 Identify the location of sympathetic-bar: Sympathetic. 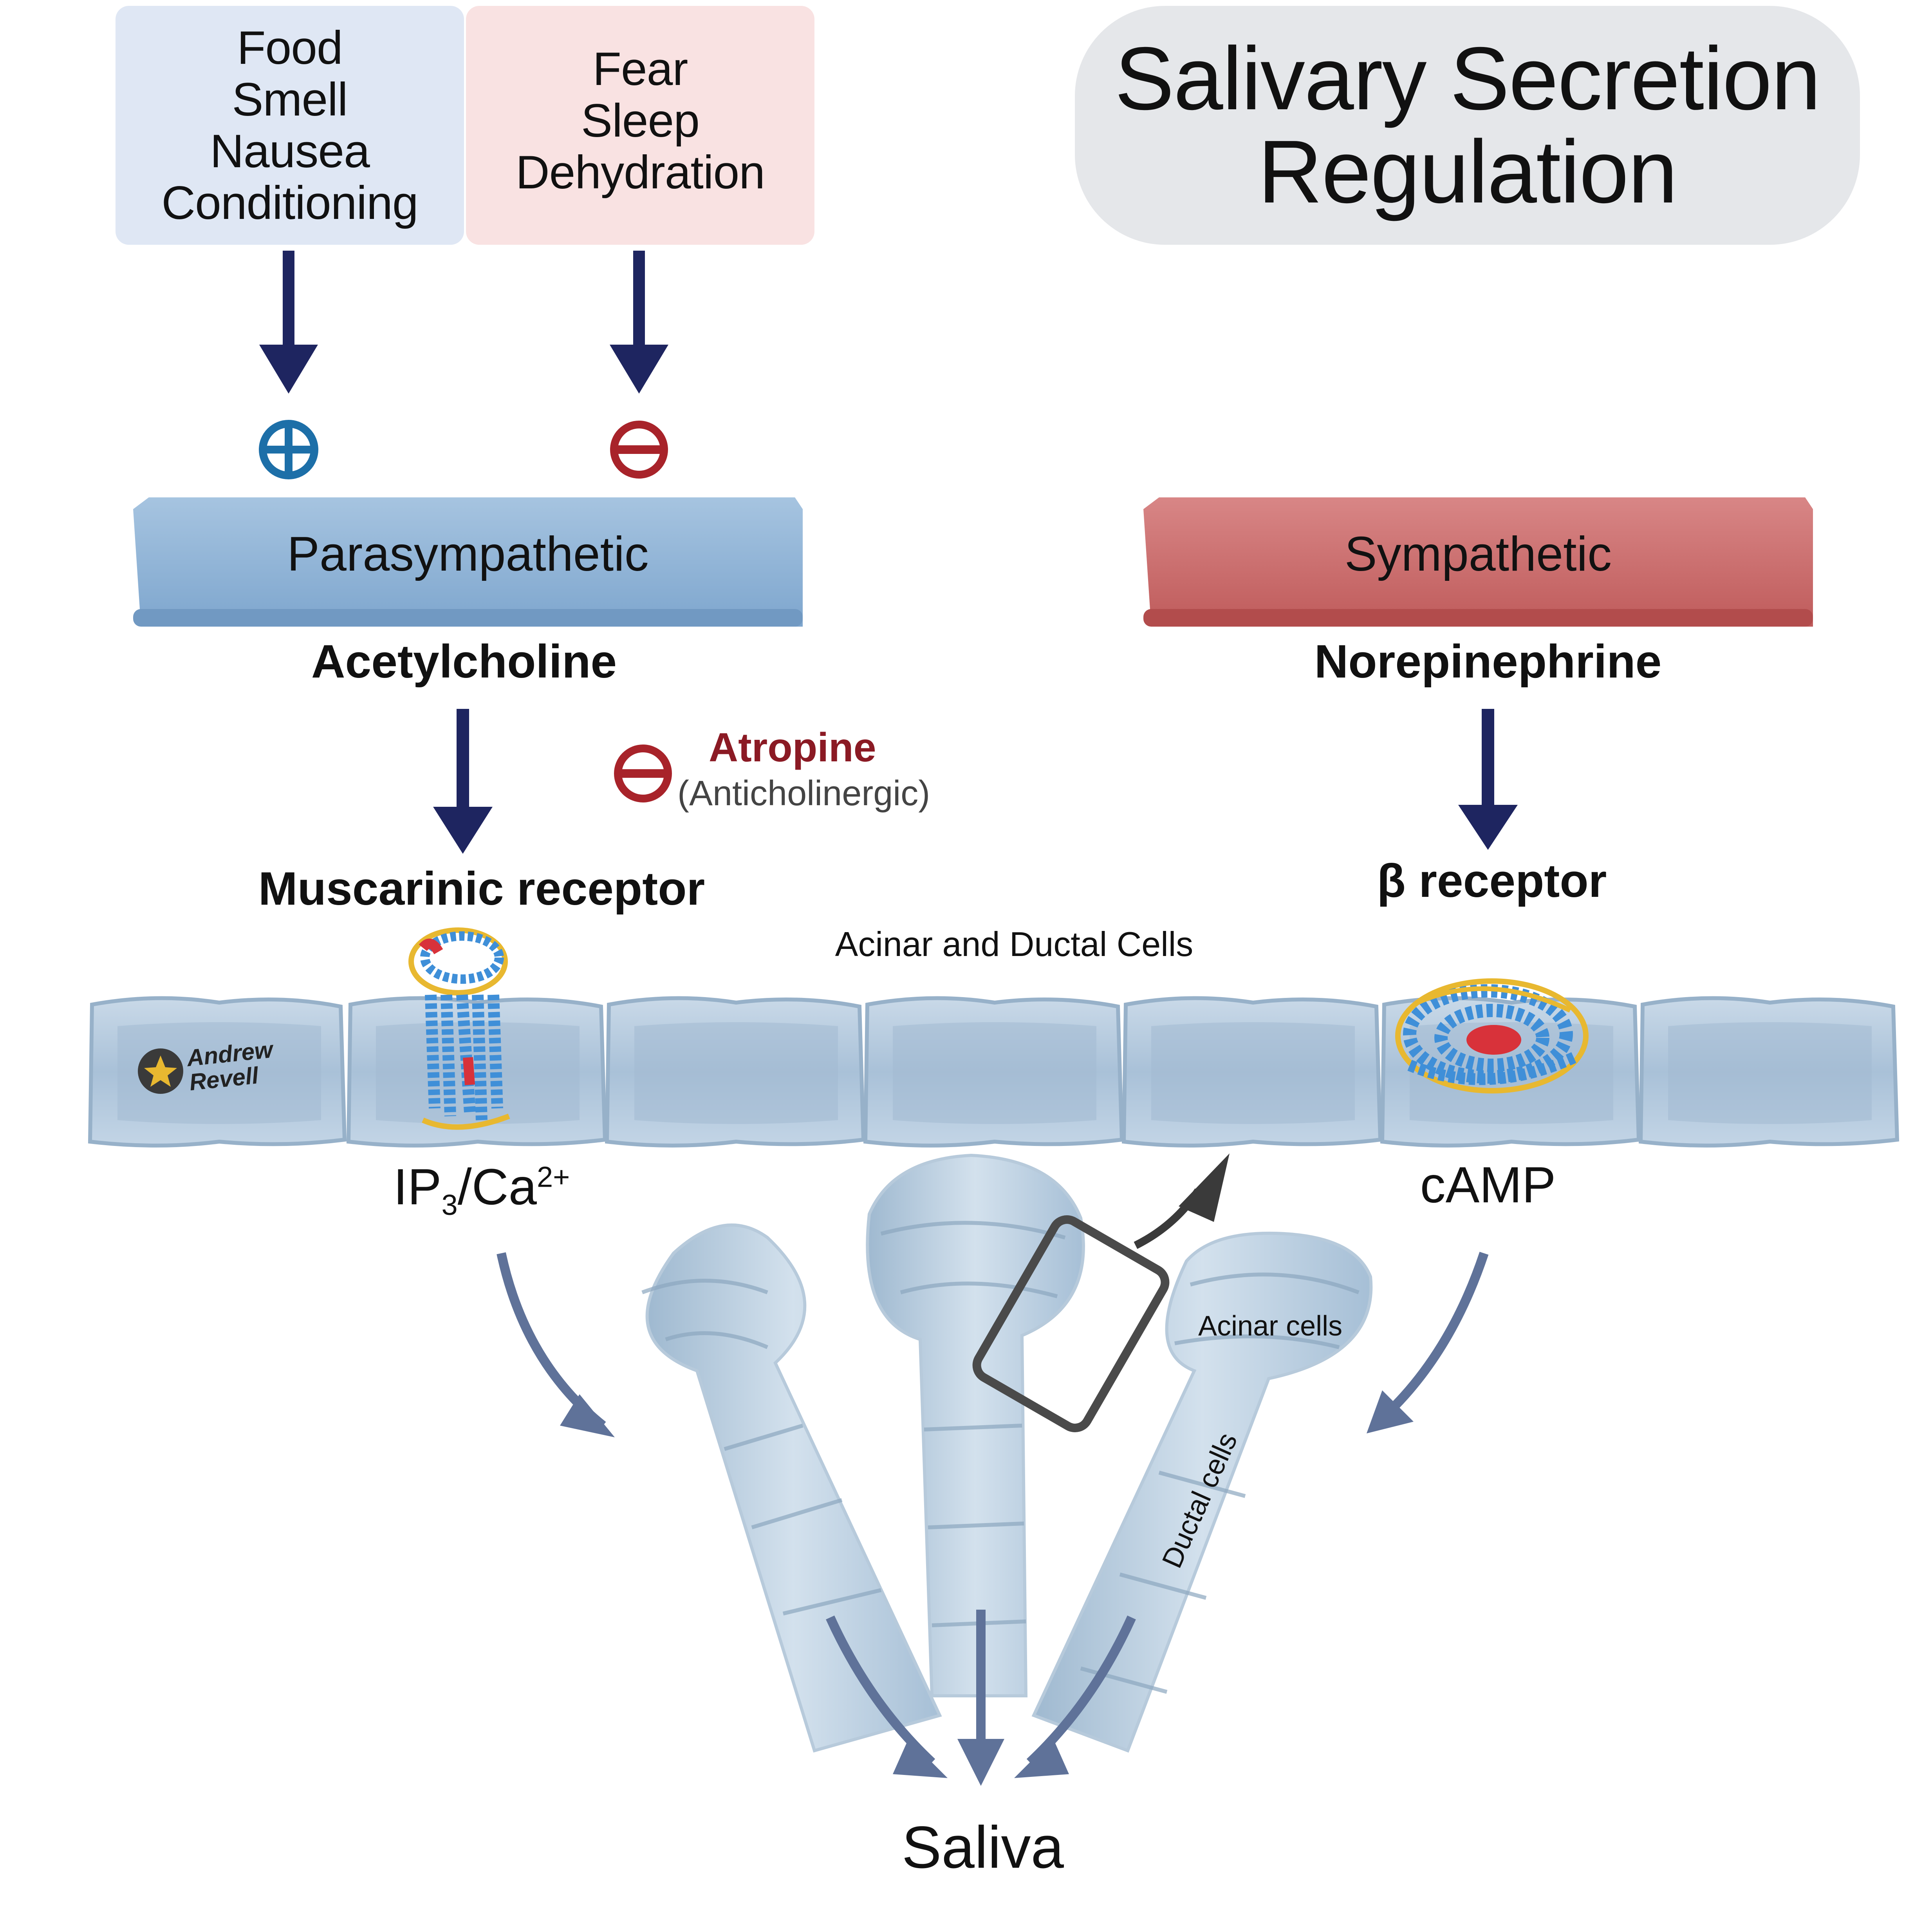
(1478, 554).